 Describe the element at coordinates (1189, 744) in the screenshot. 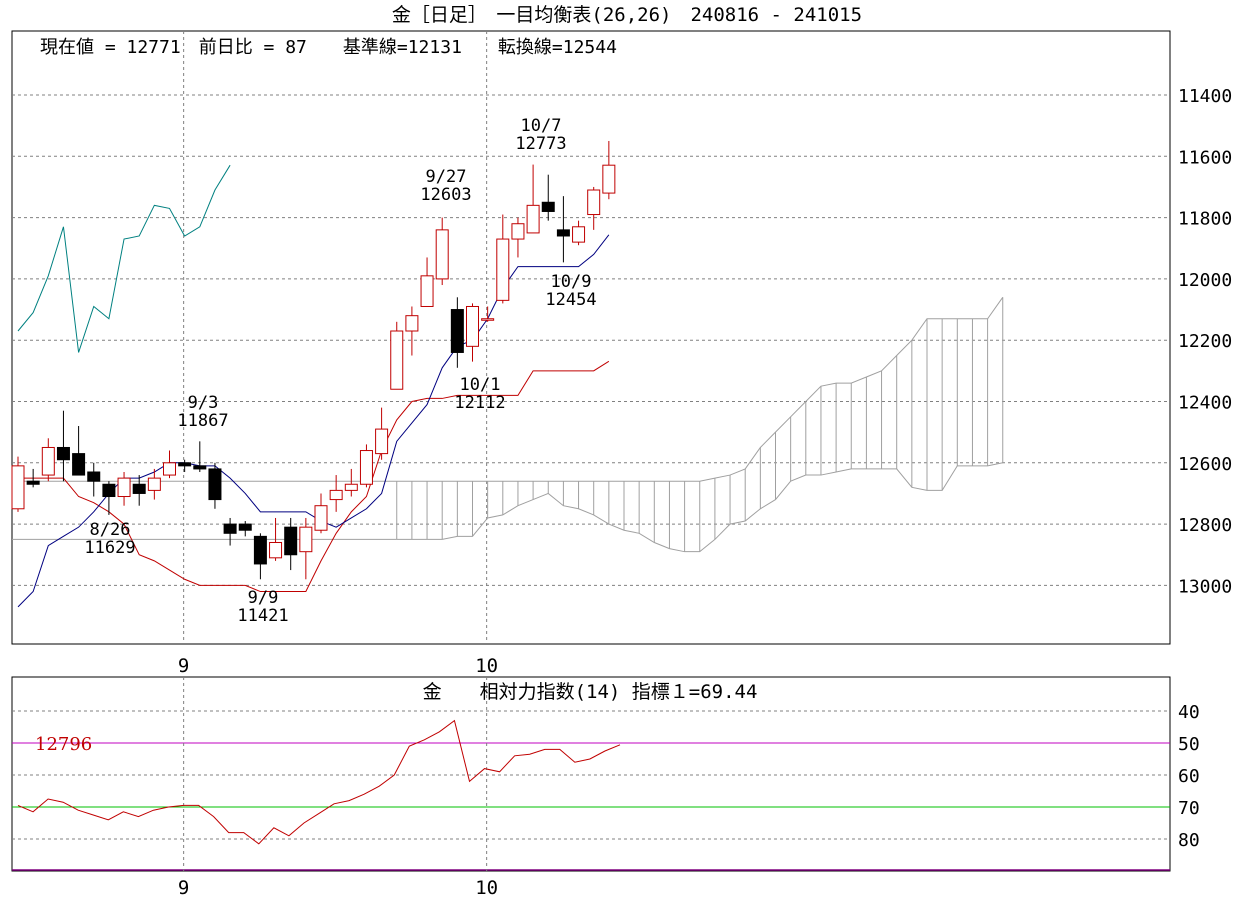

I see `rsi-y-tick: 50` at that location.